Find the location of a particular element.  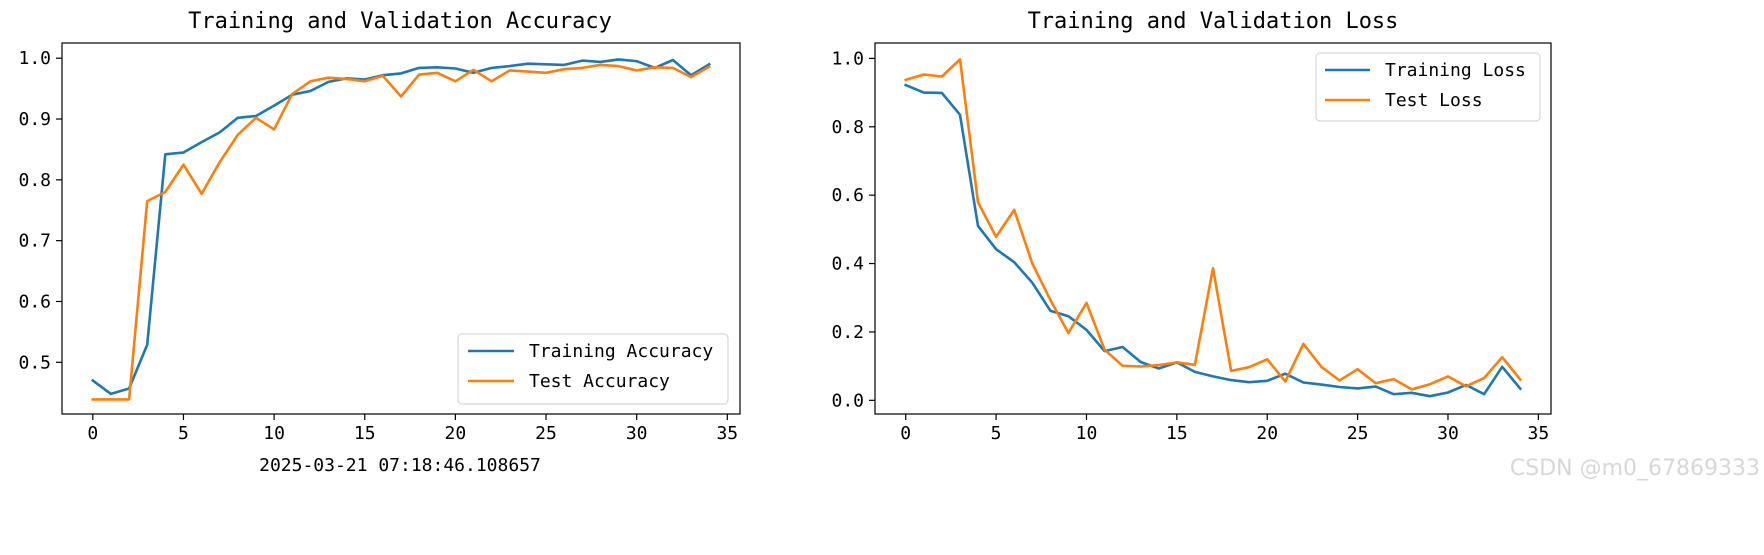

loss-y-tick-label: 1.0 is located at coordinates (847, 58).